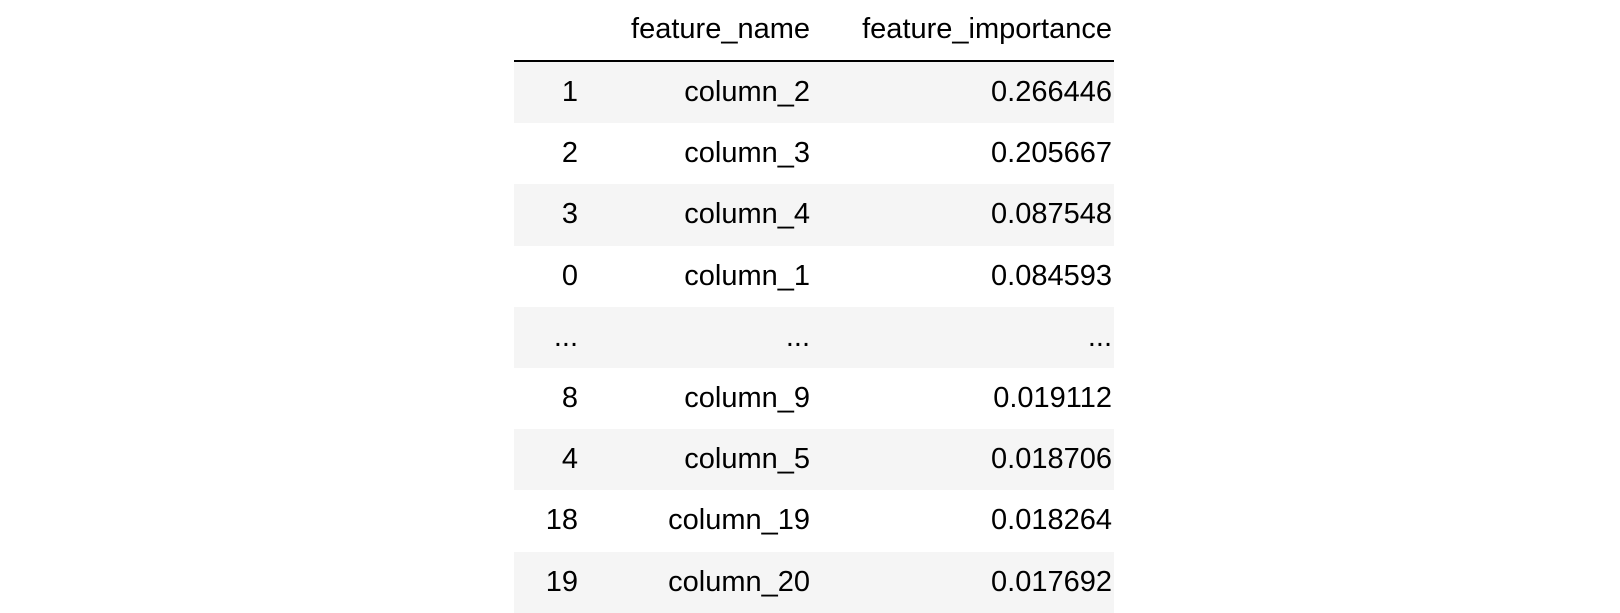 The height and width of the screenshot is (613, 1620). Describe the element at coordinates (569, 153) in the screenshot. I see `row-index: 2` at that location.